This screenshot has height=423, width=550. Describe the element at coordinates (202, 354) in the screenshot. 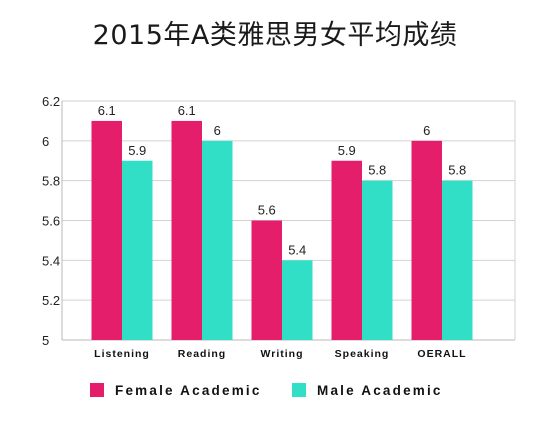

I see `x-tick-label: Reading` at that location.